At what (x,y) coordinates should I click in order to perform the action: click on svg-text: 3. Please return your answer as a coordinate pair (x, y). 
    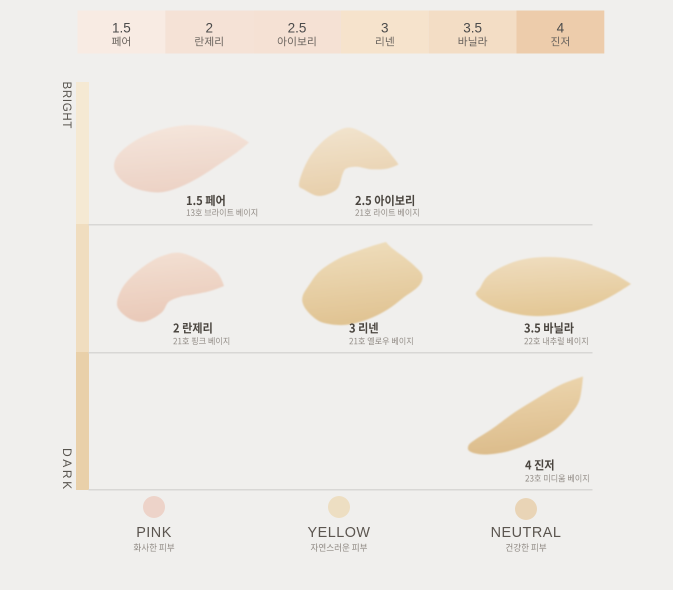
    Looking at the image, I should click on (385, 28).